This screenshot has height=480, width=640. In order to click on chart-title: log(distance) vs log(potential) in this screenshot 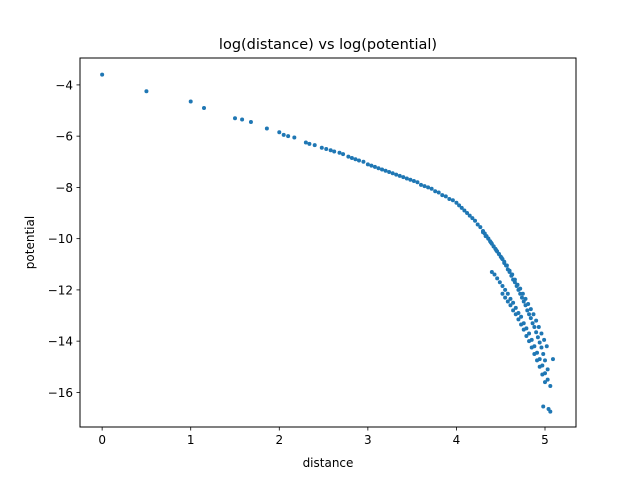, I will do `click(328, 45)`.